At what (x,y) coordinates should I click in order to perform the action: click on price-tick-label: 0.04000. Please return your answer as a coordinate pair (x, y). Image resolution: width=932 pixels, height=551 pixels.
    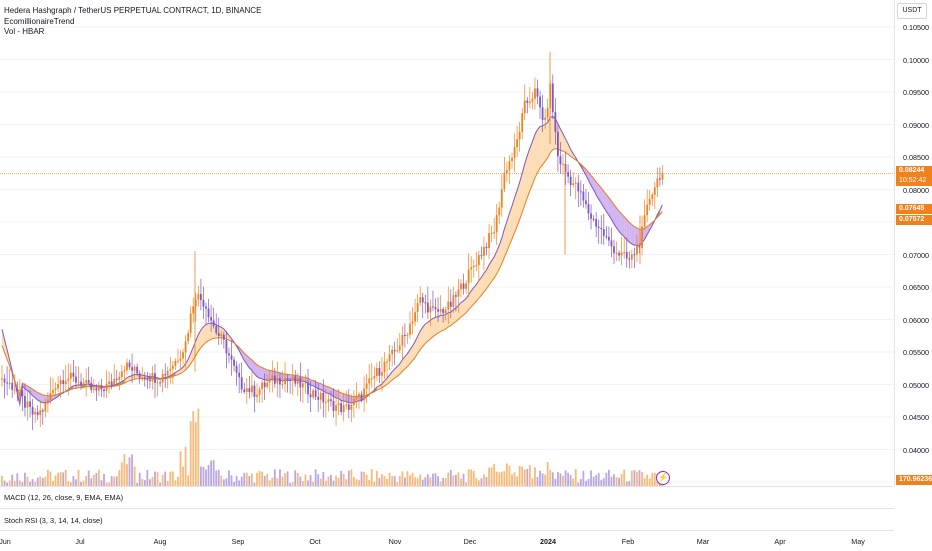
    Looking at the image, I should click on (916, 450).